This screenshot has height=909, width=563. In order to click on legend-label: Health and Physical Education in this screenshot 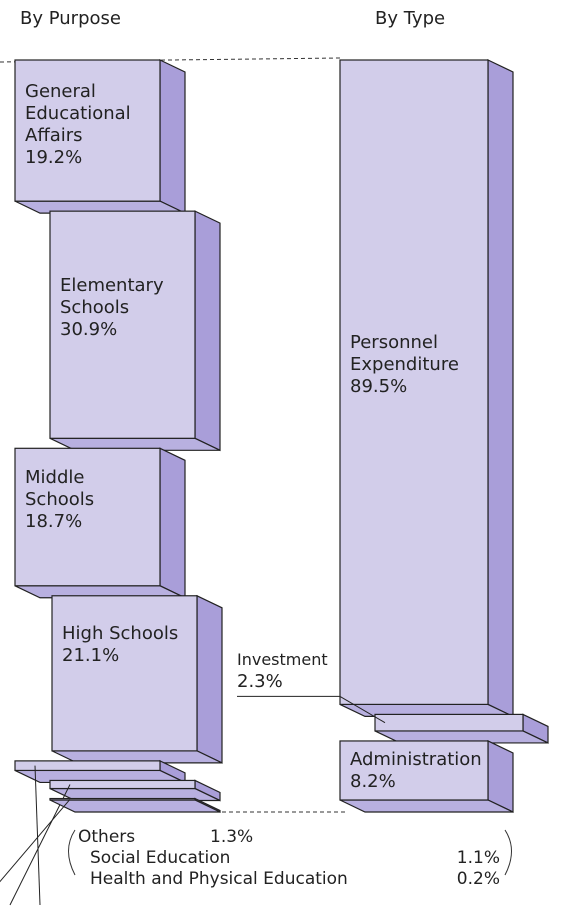, I will do `click(219, 879)`.